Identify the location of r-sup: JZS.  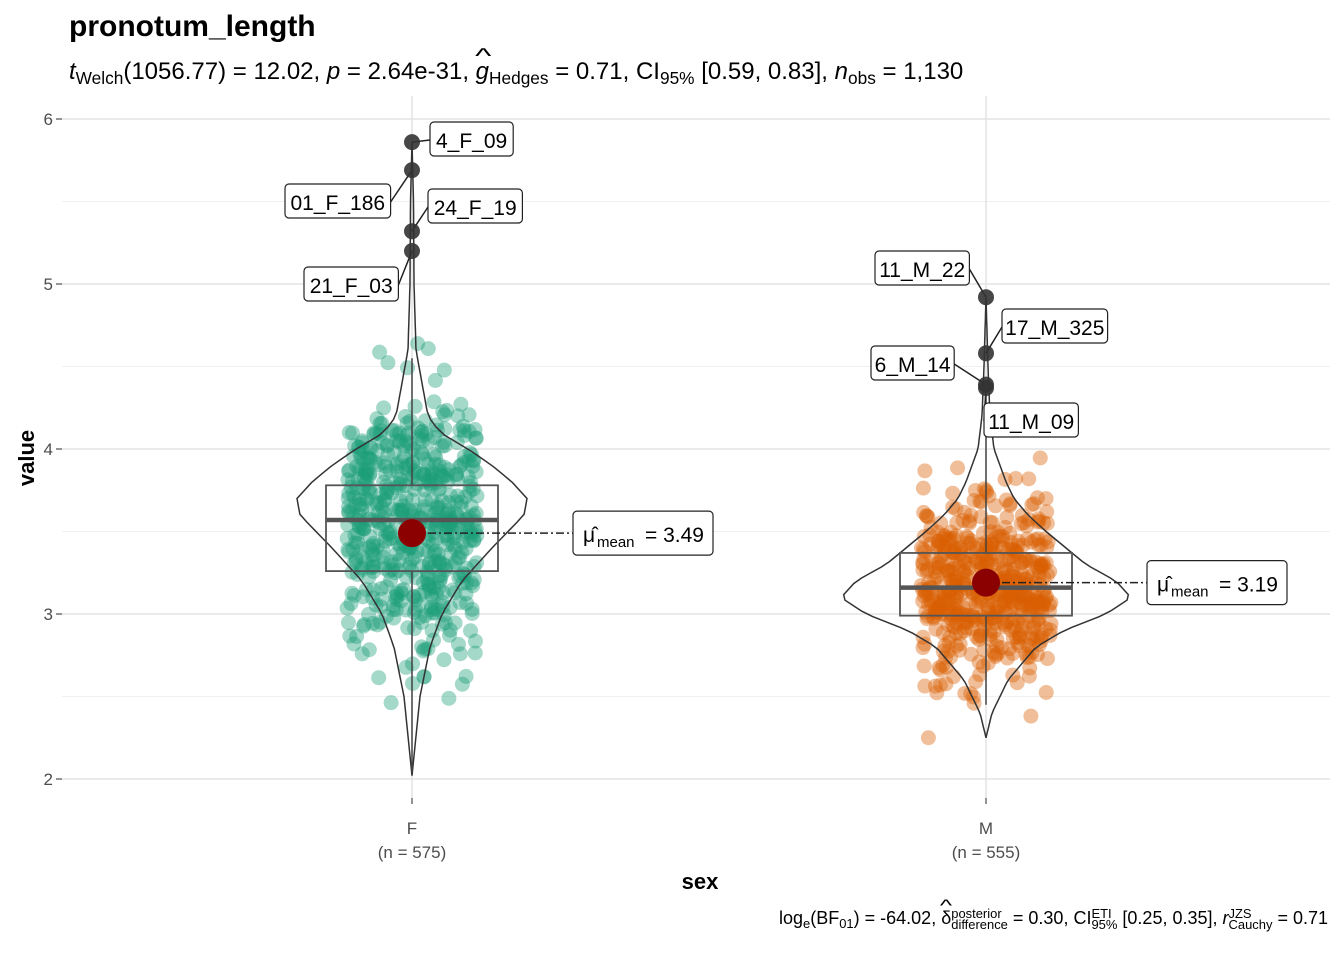
(1240, 914).